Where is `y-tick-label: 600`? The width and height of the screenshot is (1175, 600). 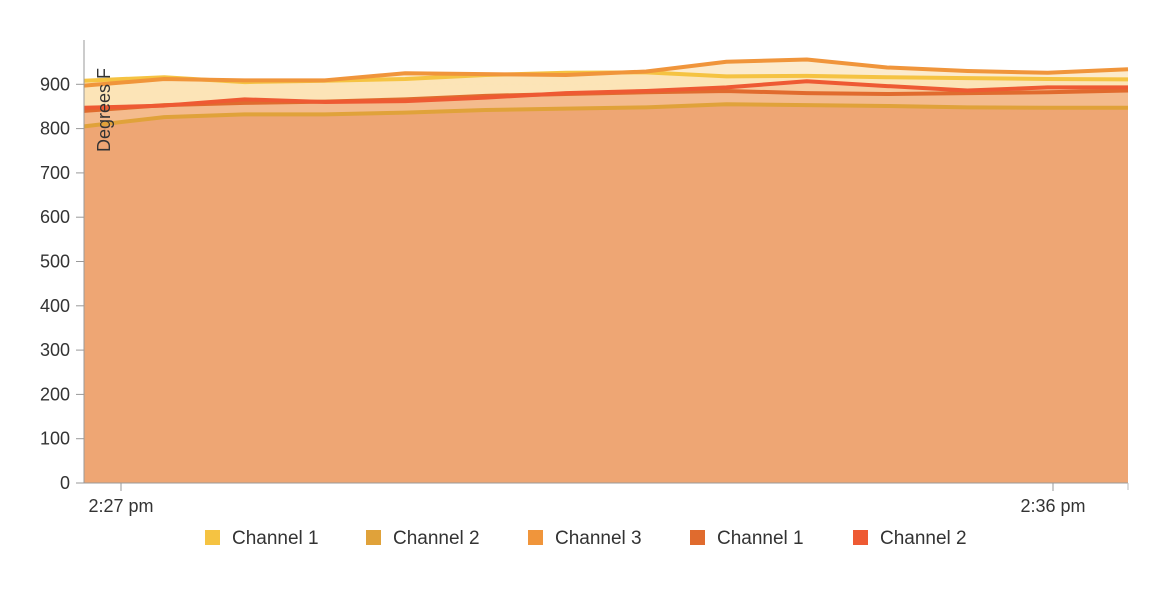 y-tick-label: 600 is located at coordinates (55, 217).